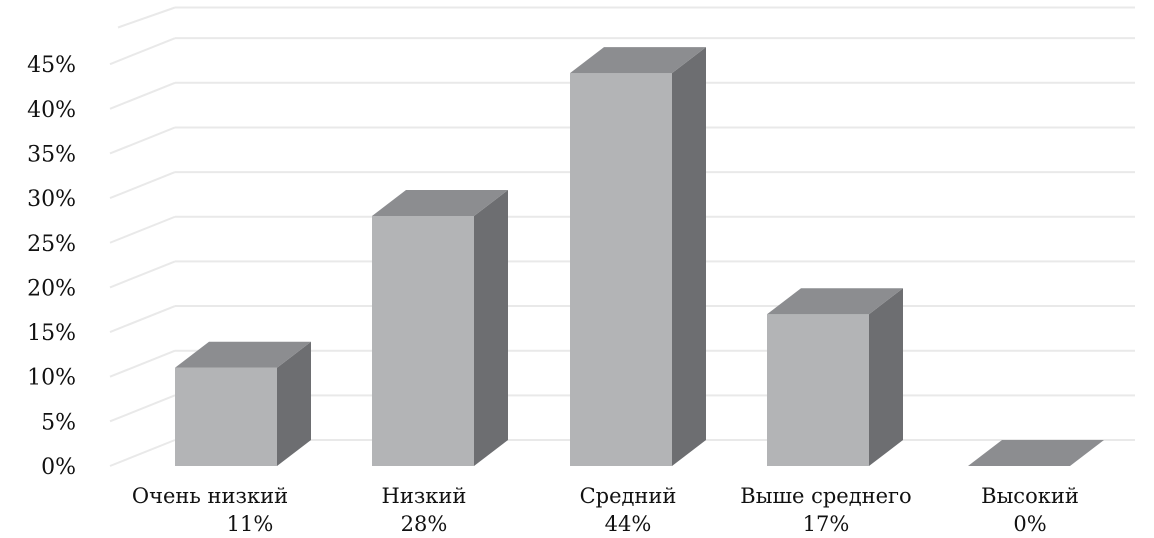 The width and height of the screenshot is (1154, 538). I want to click on y-tick-label: 35%, so click(51, 154).